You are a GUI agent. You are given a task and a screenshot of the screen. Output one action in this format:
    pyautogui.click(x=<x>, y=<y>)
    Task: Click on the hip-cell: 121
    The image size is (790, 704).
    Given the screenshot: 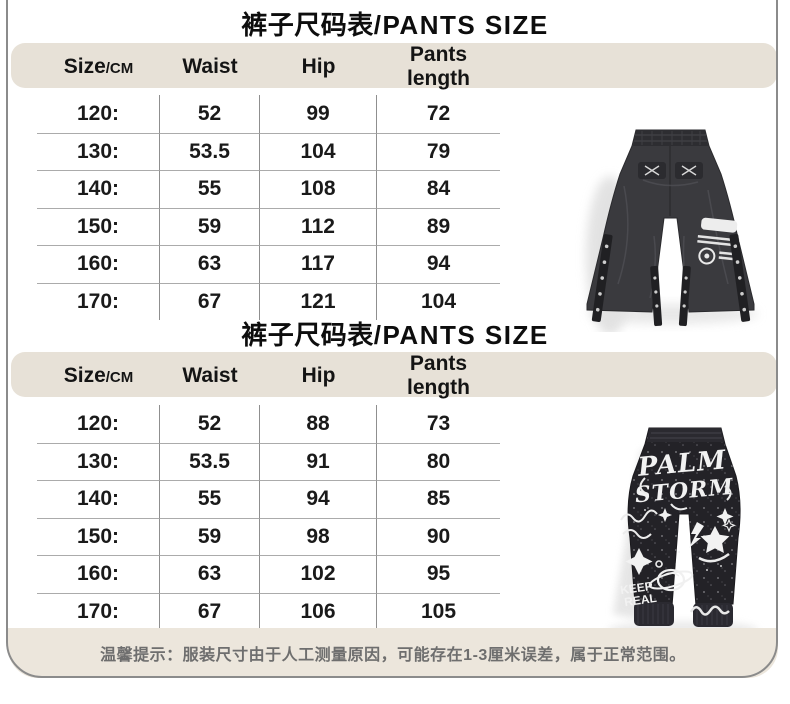 What is the action you would take?
    pyautogui.click(x=318, y=301)
    